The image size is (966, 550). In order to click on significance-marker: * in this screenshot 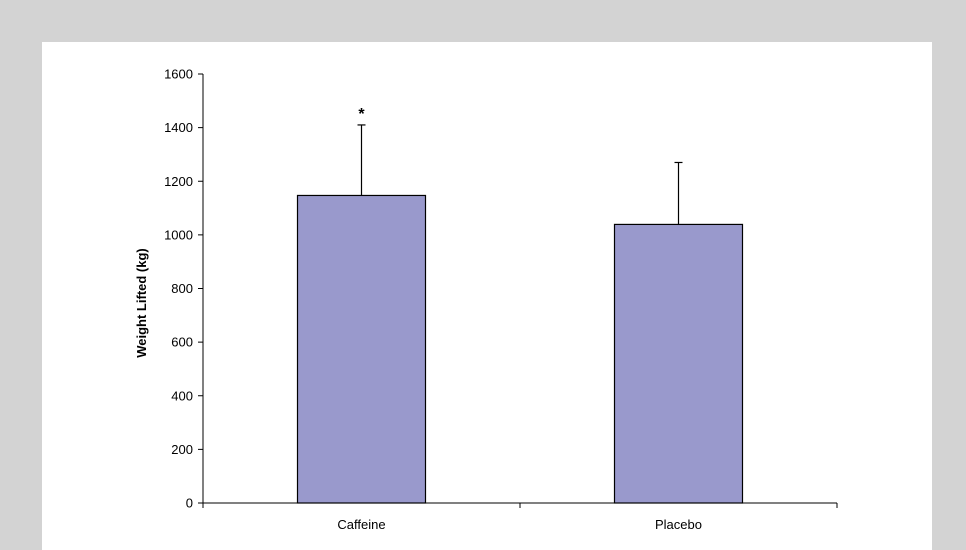, I will do `click(361, 114)`.